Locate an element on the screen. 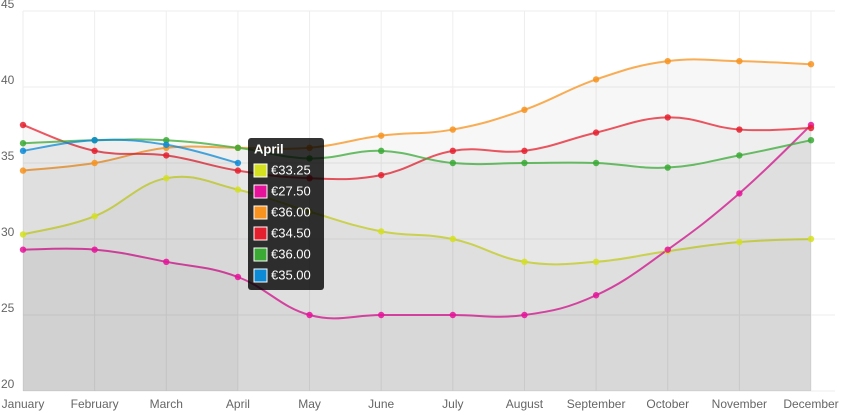 This screenshot has width=842, height=415. tooltip-title: April is located at coordinates (269, 148).